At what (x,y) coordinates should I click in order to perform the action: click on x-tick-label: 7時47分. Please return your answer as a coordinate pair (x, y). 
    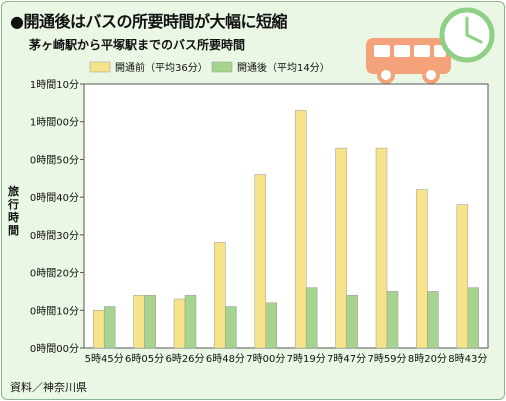
    Looking at the image, I should click on (346, 359).